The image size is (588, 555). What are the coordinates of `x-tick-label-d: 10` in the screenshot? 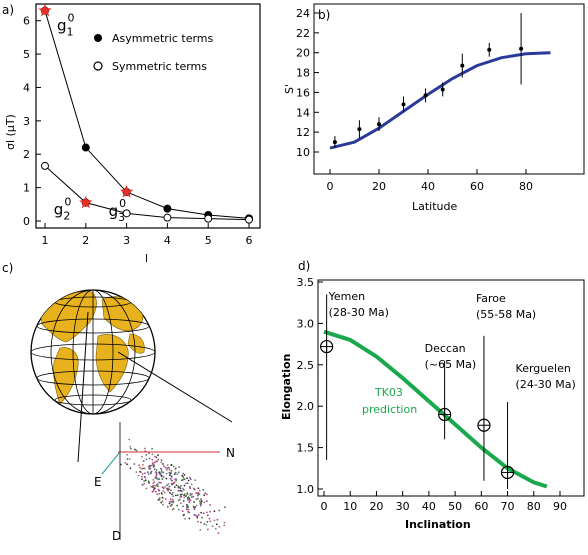 It's located at (350, 506).